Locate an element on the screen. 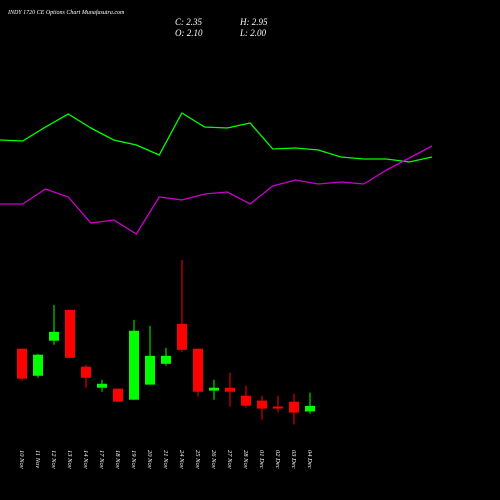 The image size is (500, 500). x-tick-label: 13 Nov is located at coordinates (69, 459).